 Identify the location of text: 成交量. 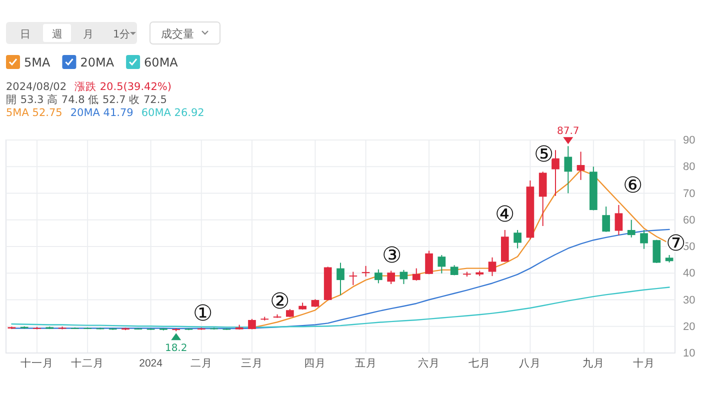
(177, 34).